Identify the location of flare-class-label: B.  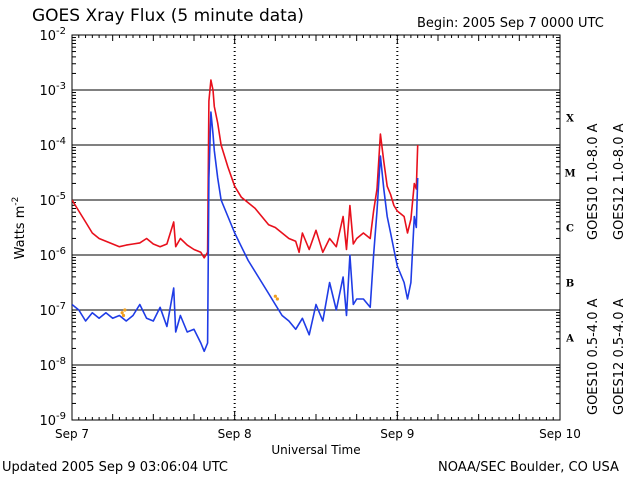
(570, 284).